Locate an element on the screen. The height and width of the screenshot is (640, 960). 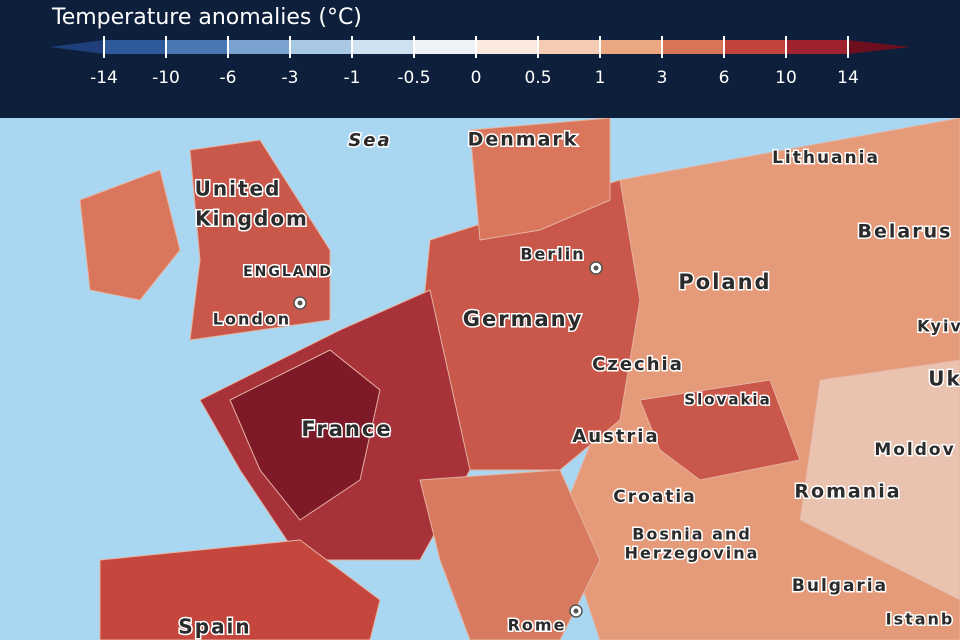
place-label: United is located at coordinates (238, 189).